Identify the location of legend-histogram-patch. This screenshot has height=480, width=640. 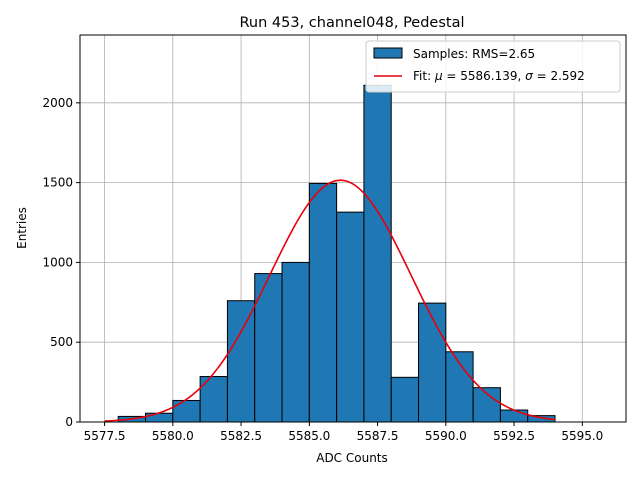
(388, 53).